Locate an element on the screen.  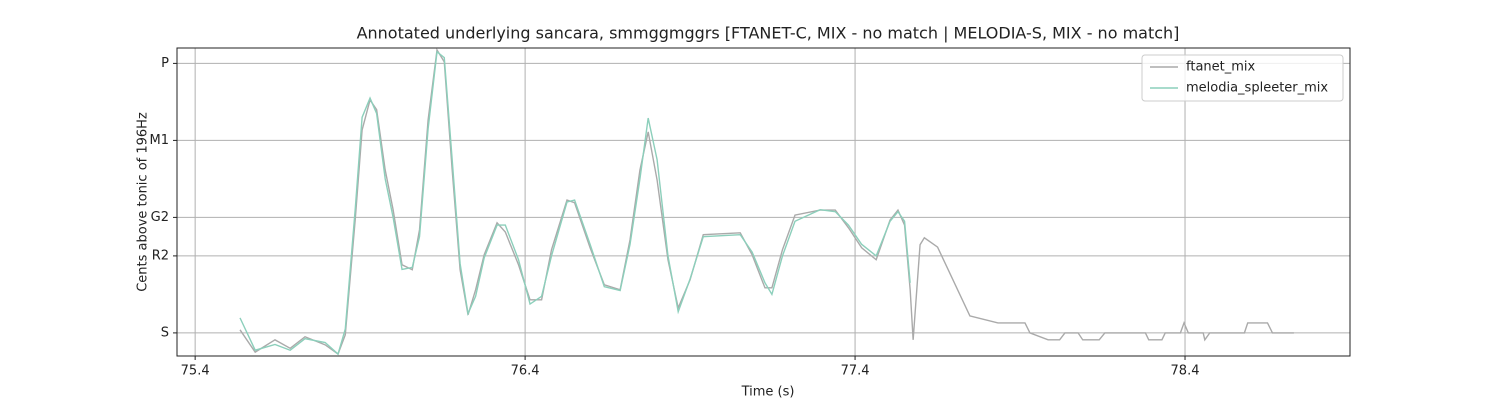
y-tick-label: G2 is located at coordinates (160, 217).